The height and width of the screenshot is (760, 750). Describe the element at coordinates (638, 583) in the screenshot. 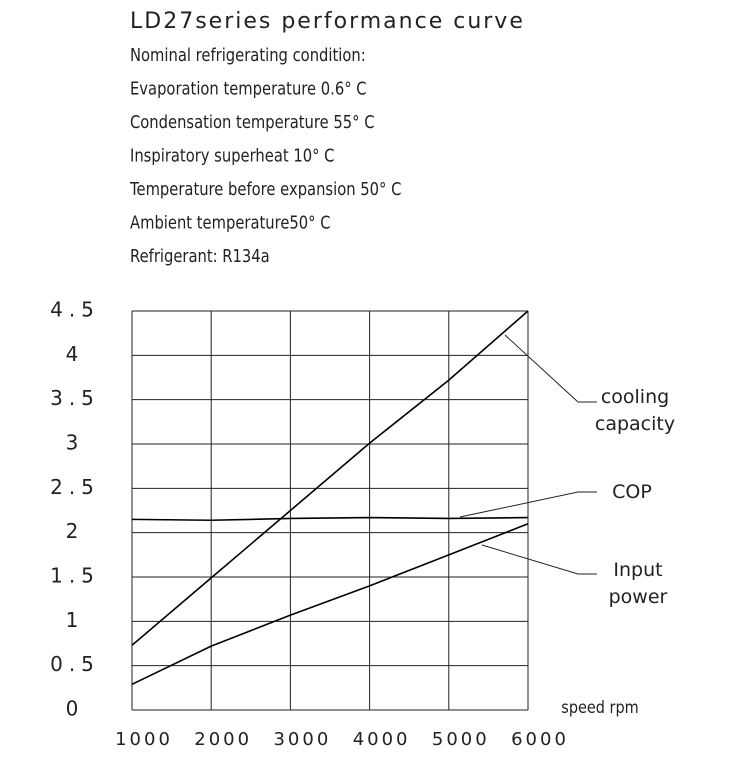

I see `series-label: Input power` at that location.